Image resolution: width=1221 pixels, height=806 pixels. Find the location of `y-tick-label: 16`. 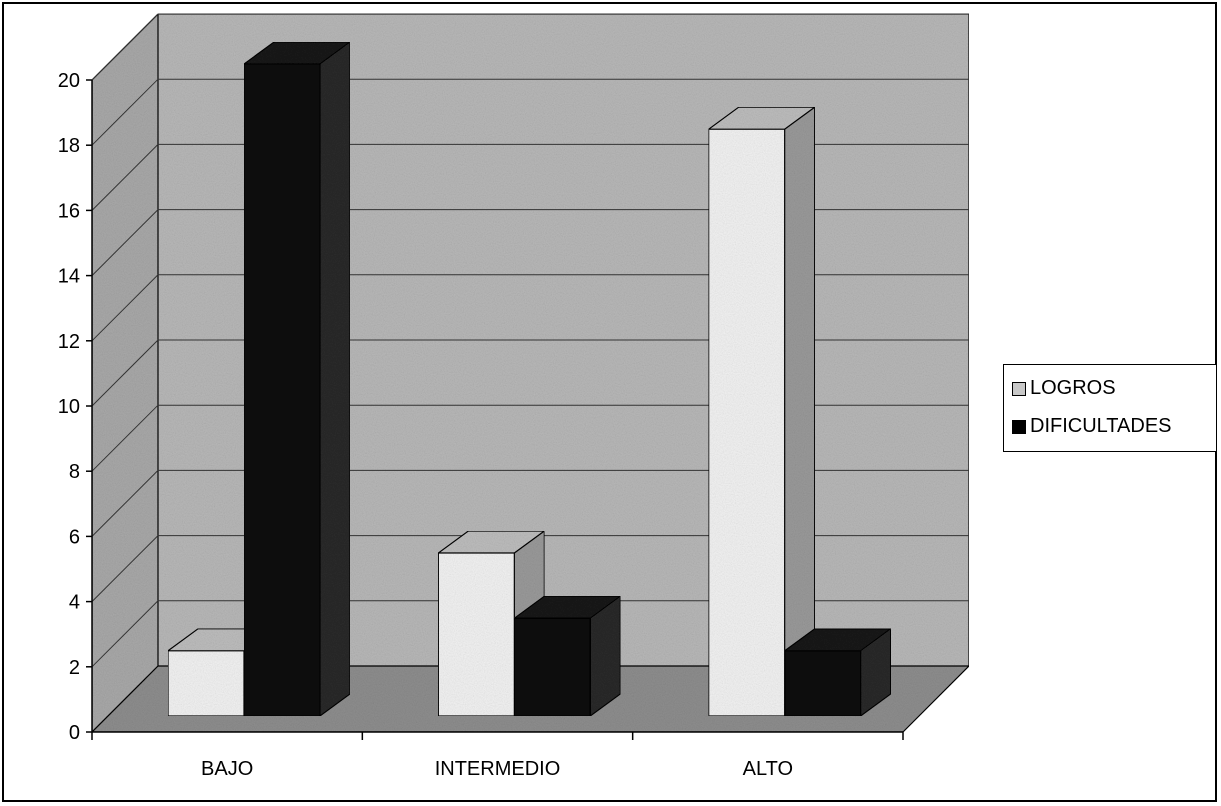

y-tick-label: 16 is located at coordinates (69, 211).